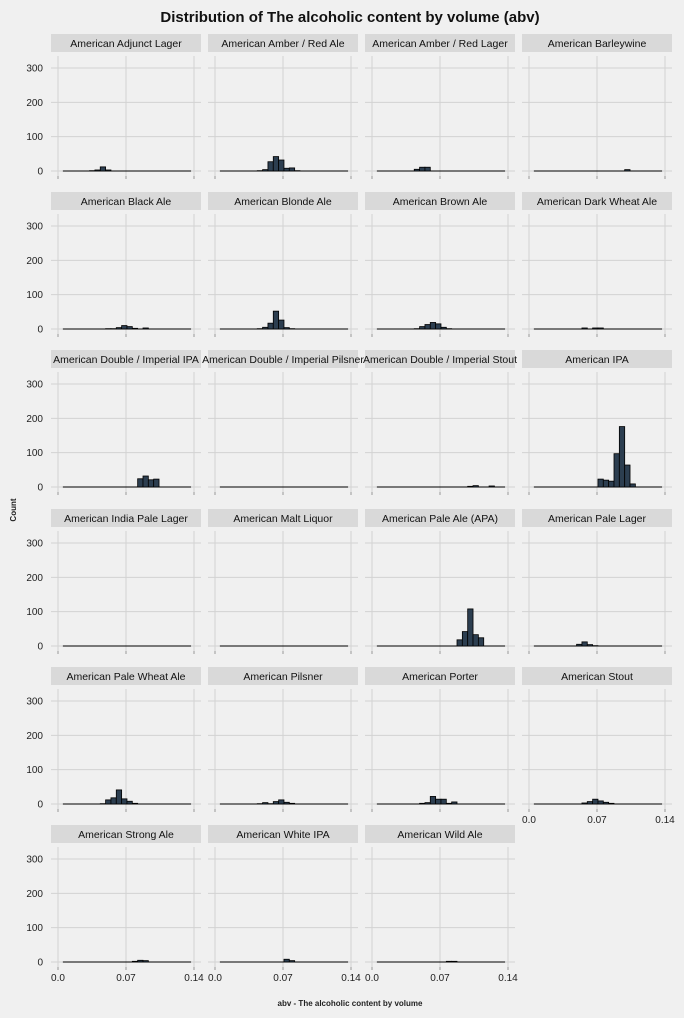 This screenshot has height=1018, width=684. Describe the element at coordinates (113, 106) in the screenshot. I see `facet-panel: American Adjunct Lager 0 100 200 300` at that location.